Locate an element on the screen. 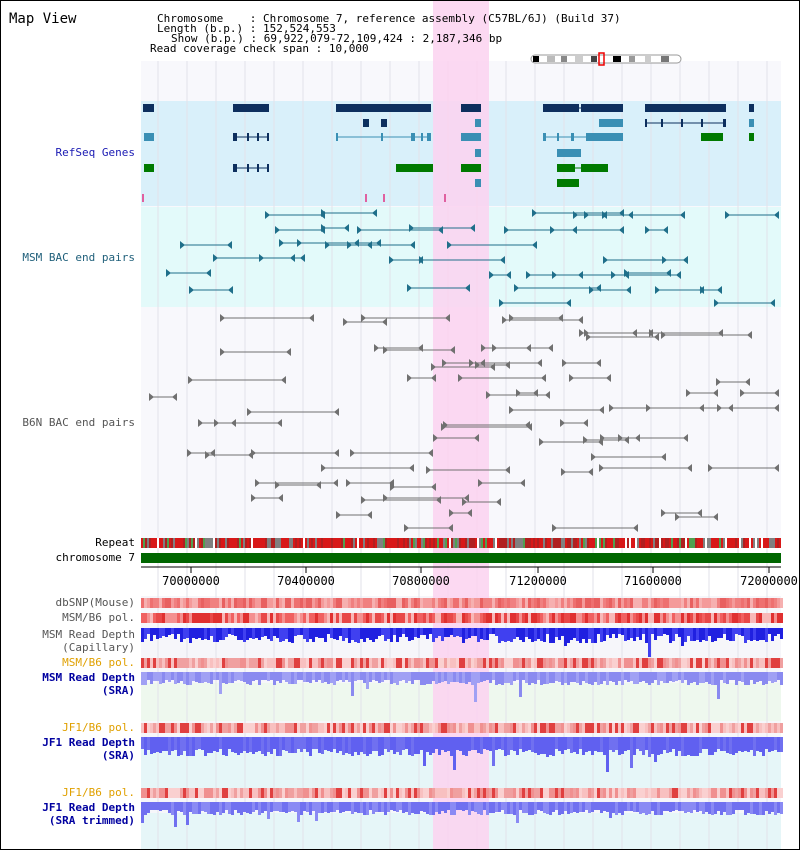 This screenshot has width=800, height=850. chromosome-bar is located at coordinates (461, 558).